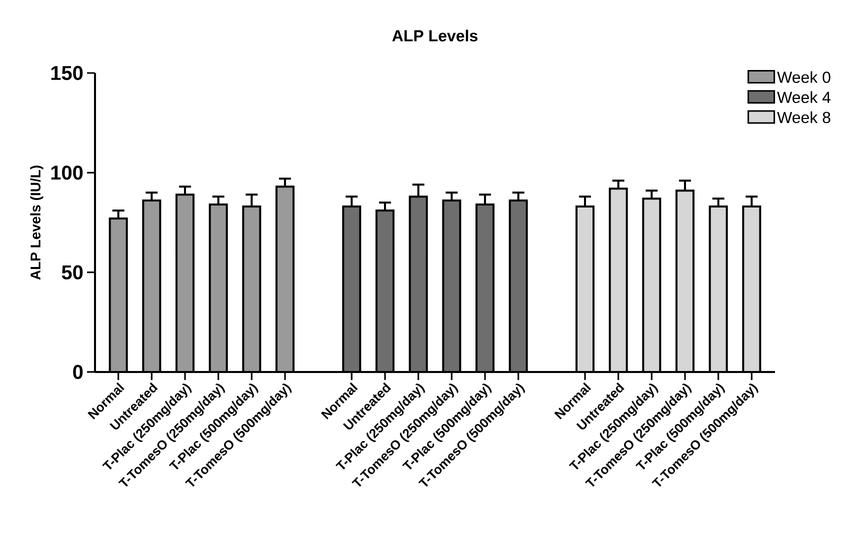 The width and height of the screenshot is (843, 556). What do you see at coordinates (72, 272) in the screenshot?
I see `y-tick-label: 50` at bounding box center [72, 272].